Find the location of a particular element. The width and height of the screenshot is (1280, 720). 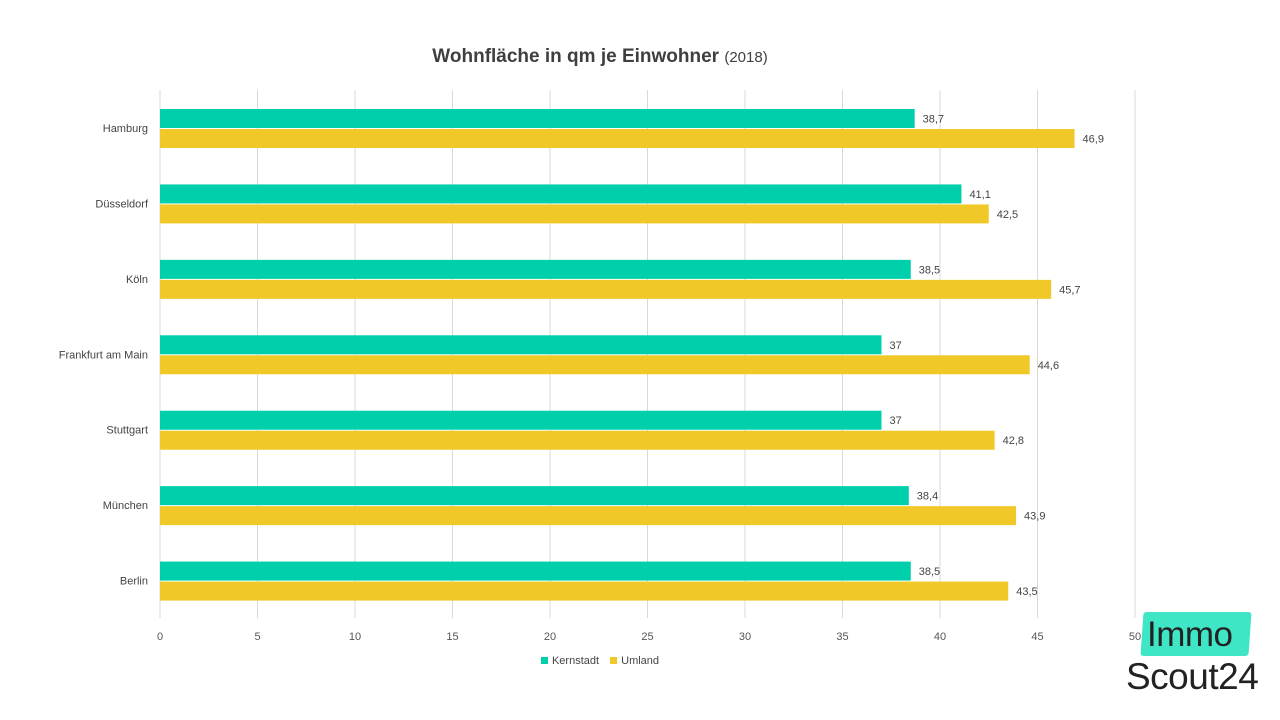

category-label: Hamburg is located at coordinates (125, 129).